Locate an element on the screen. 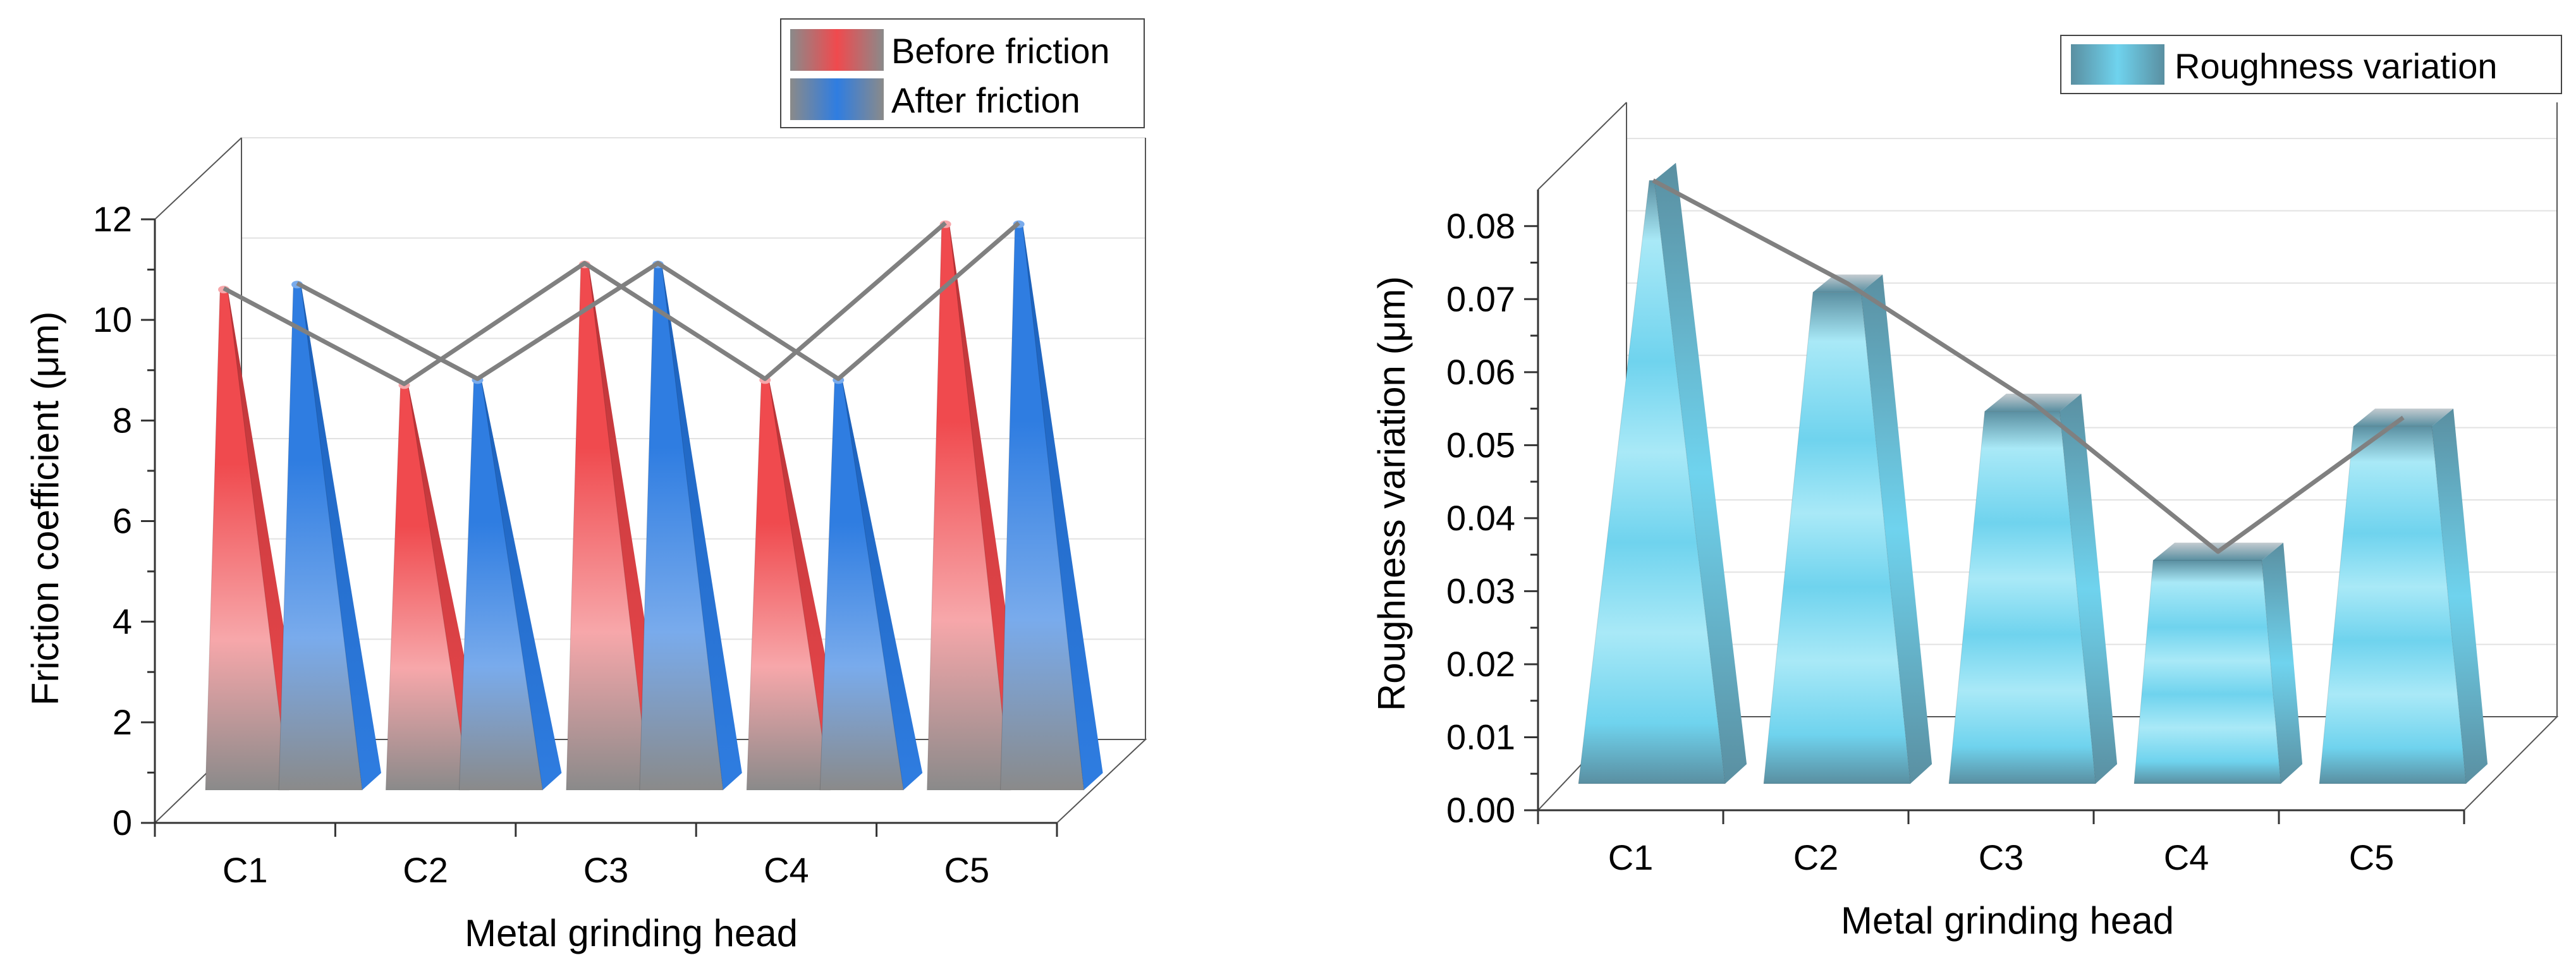 Image resolution: width=2576 pixels, height=979 pixels. roughness-bar-c1 is located at coordinates (1662, 473).